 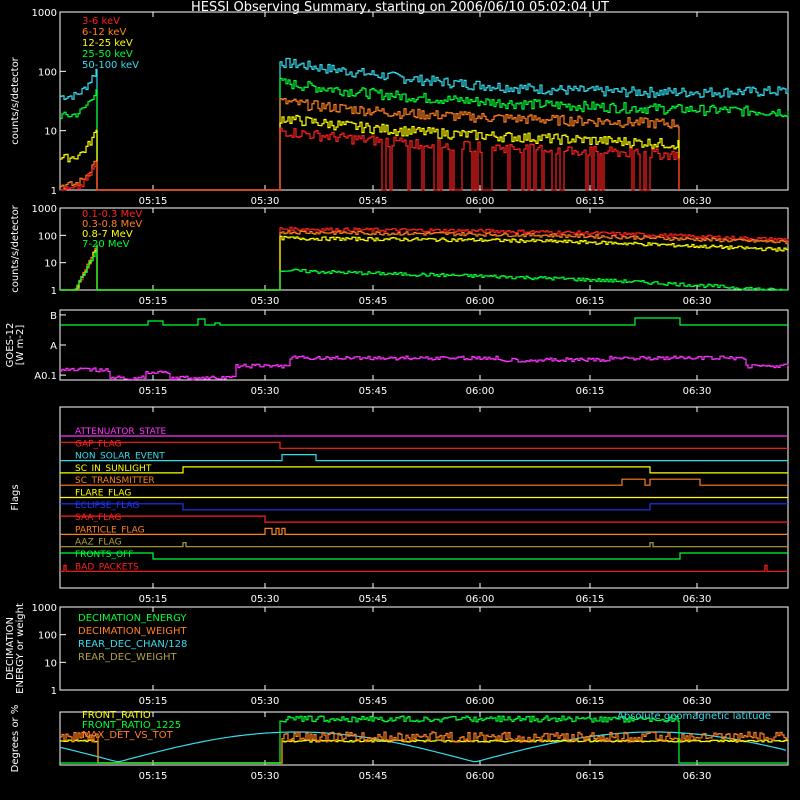 I want to click on legend-50-100-kev: 50-100 keV, so click(x=110, y=65).